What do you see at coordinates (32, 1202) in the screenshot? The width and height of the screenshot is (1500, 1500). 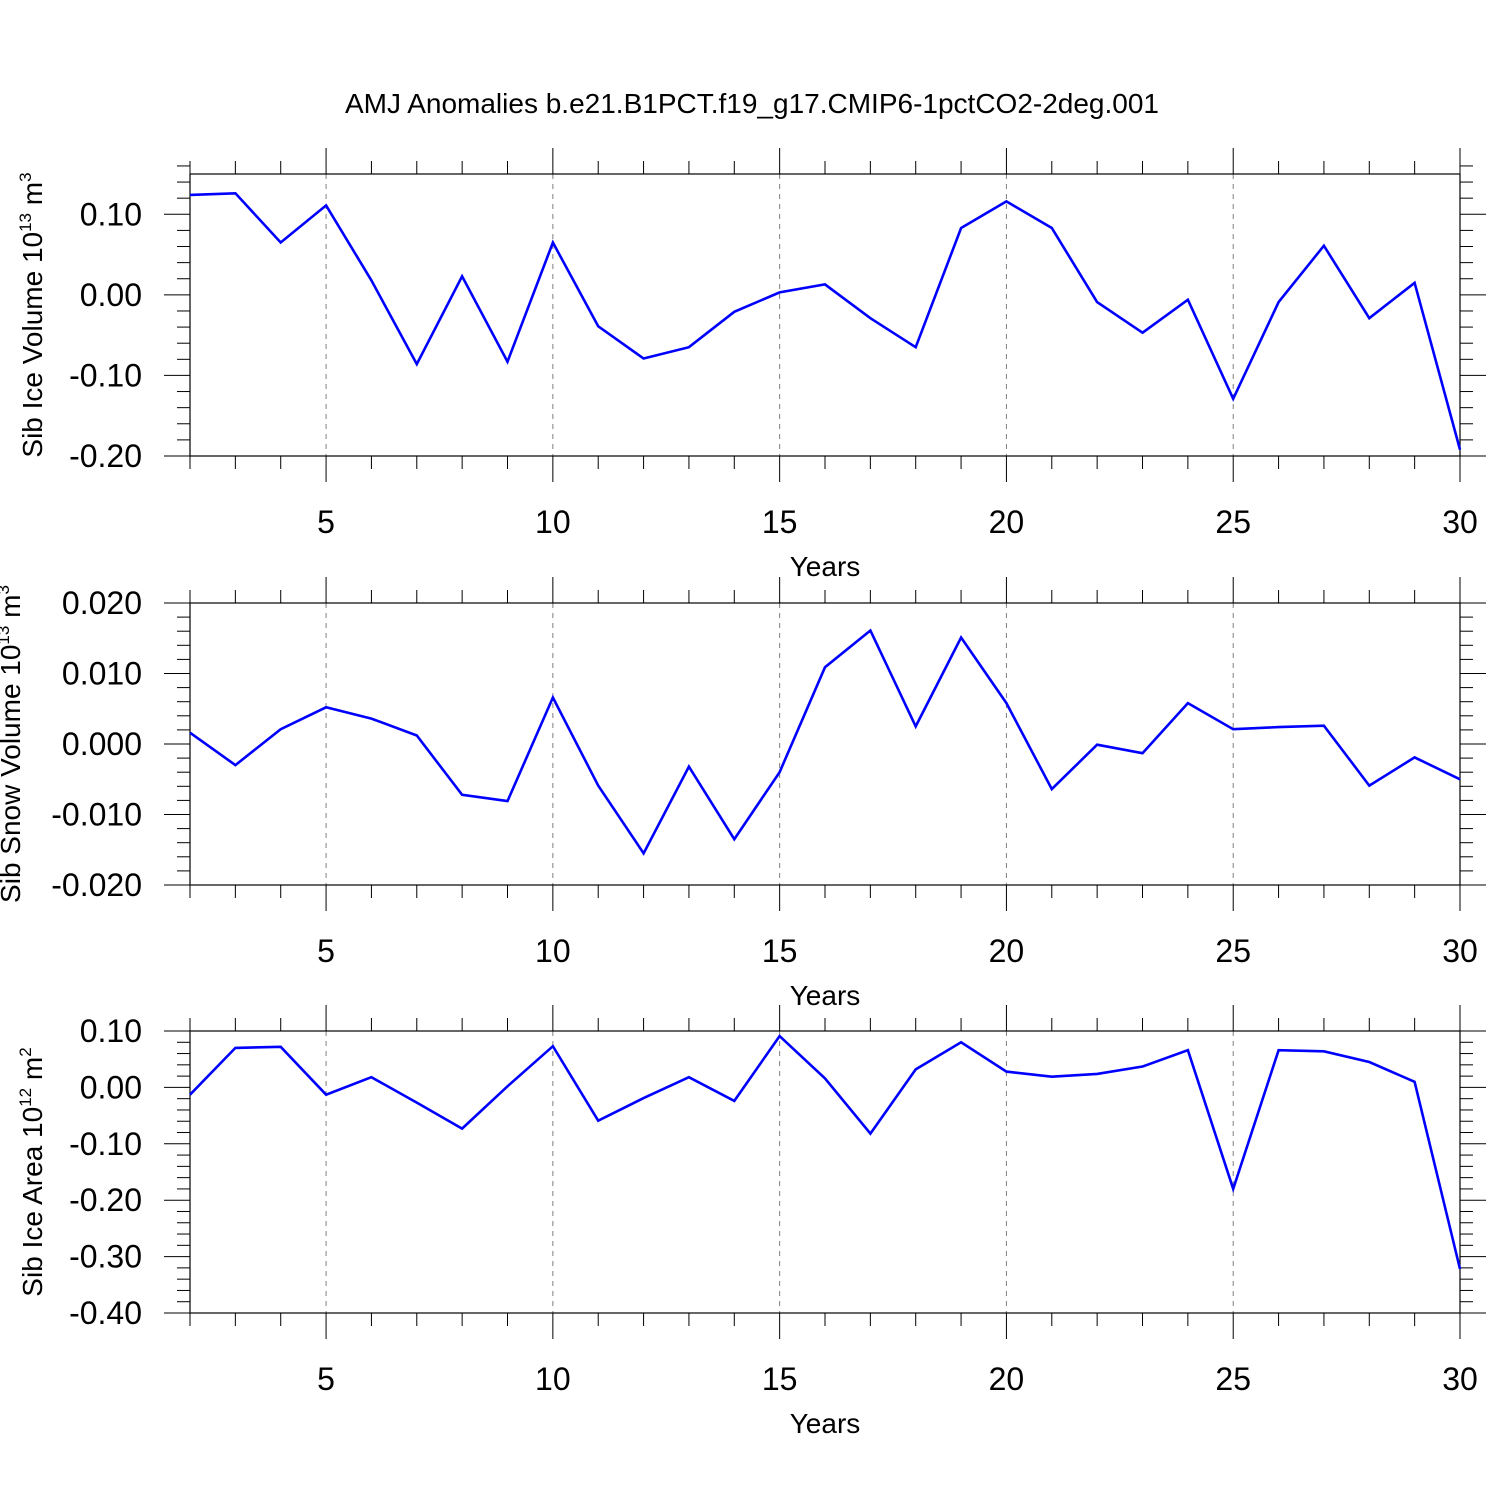 I see `y-axis-label-text: Sib Ice Area 10` at bounding box center [32, 1202].